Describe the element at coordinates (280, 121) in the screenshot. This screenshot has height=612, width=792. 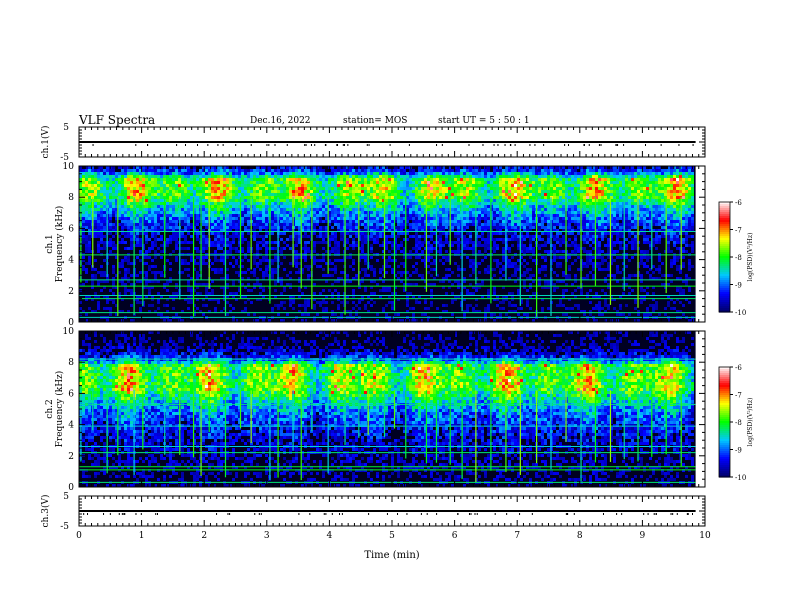
I see `date-label: Dec.16, 2022` at that location.